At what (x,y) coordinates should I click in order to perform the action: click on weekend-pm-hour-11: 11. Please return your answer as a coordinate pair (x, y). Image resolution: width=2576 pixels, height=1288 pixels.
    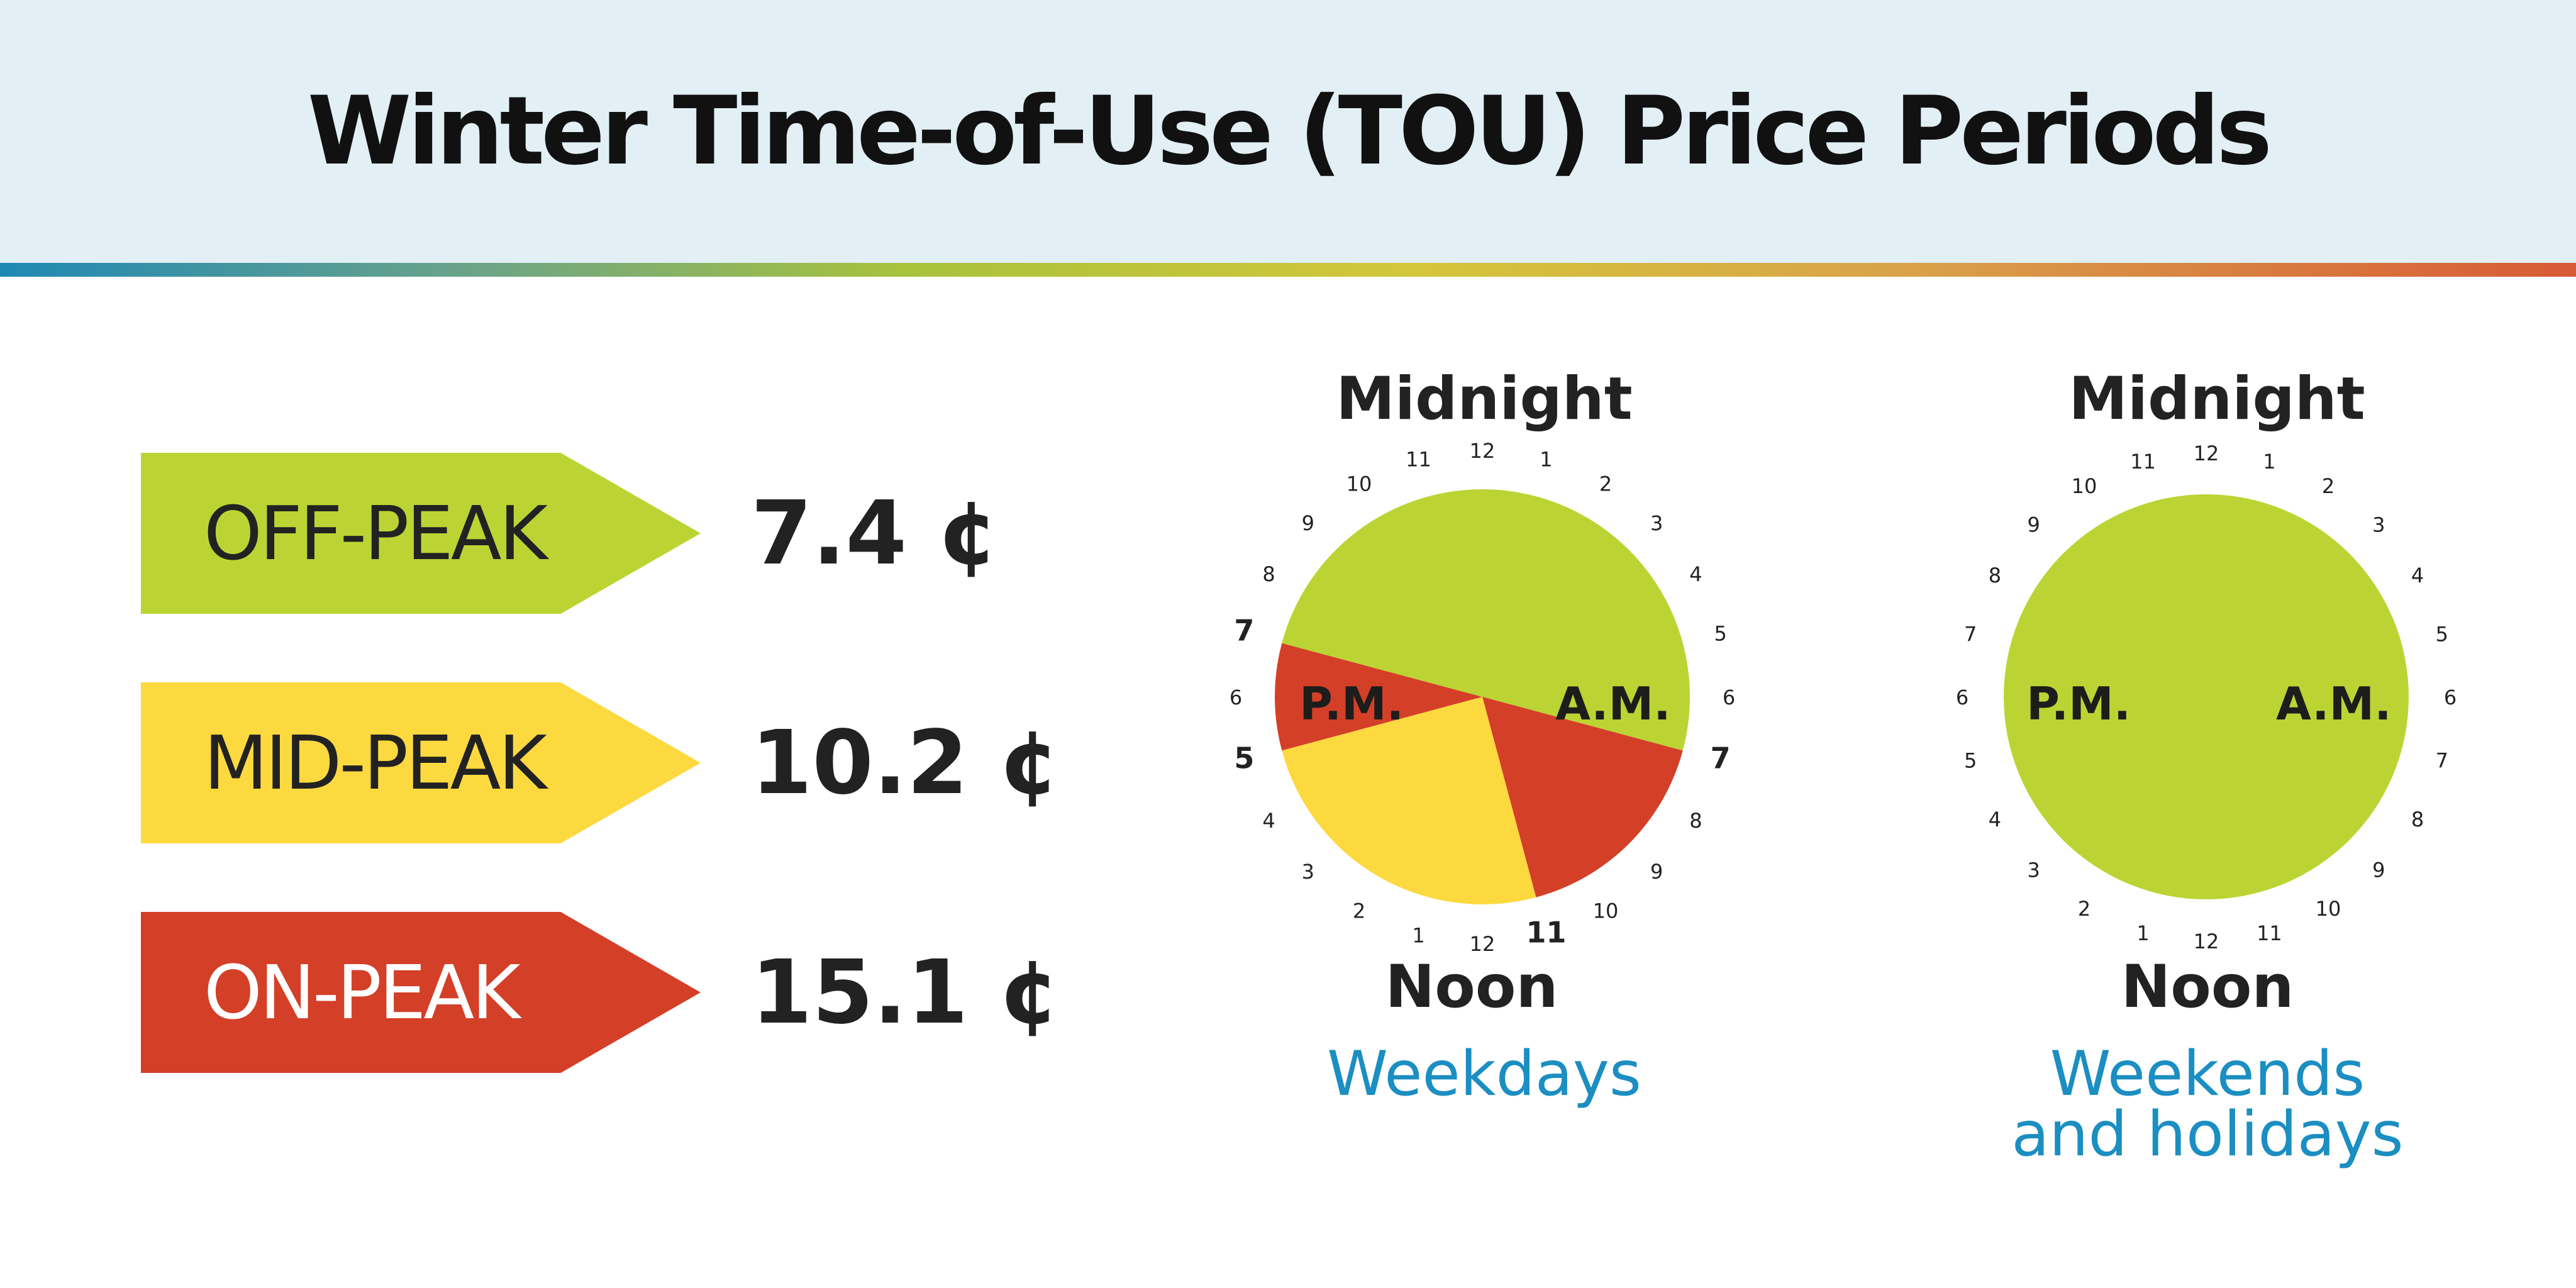
    Looking at the image, I should click on (2143, 462).